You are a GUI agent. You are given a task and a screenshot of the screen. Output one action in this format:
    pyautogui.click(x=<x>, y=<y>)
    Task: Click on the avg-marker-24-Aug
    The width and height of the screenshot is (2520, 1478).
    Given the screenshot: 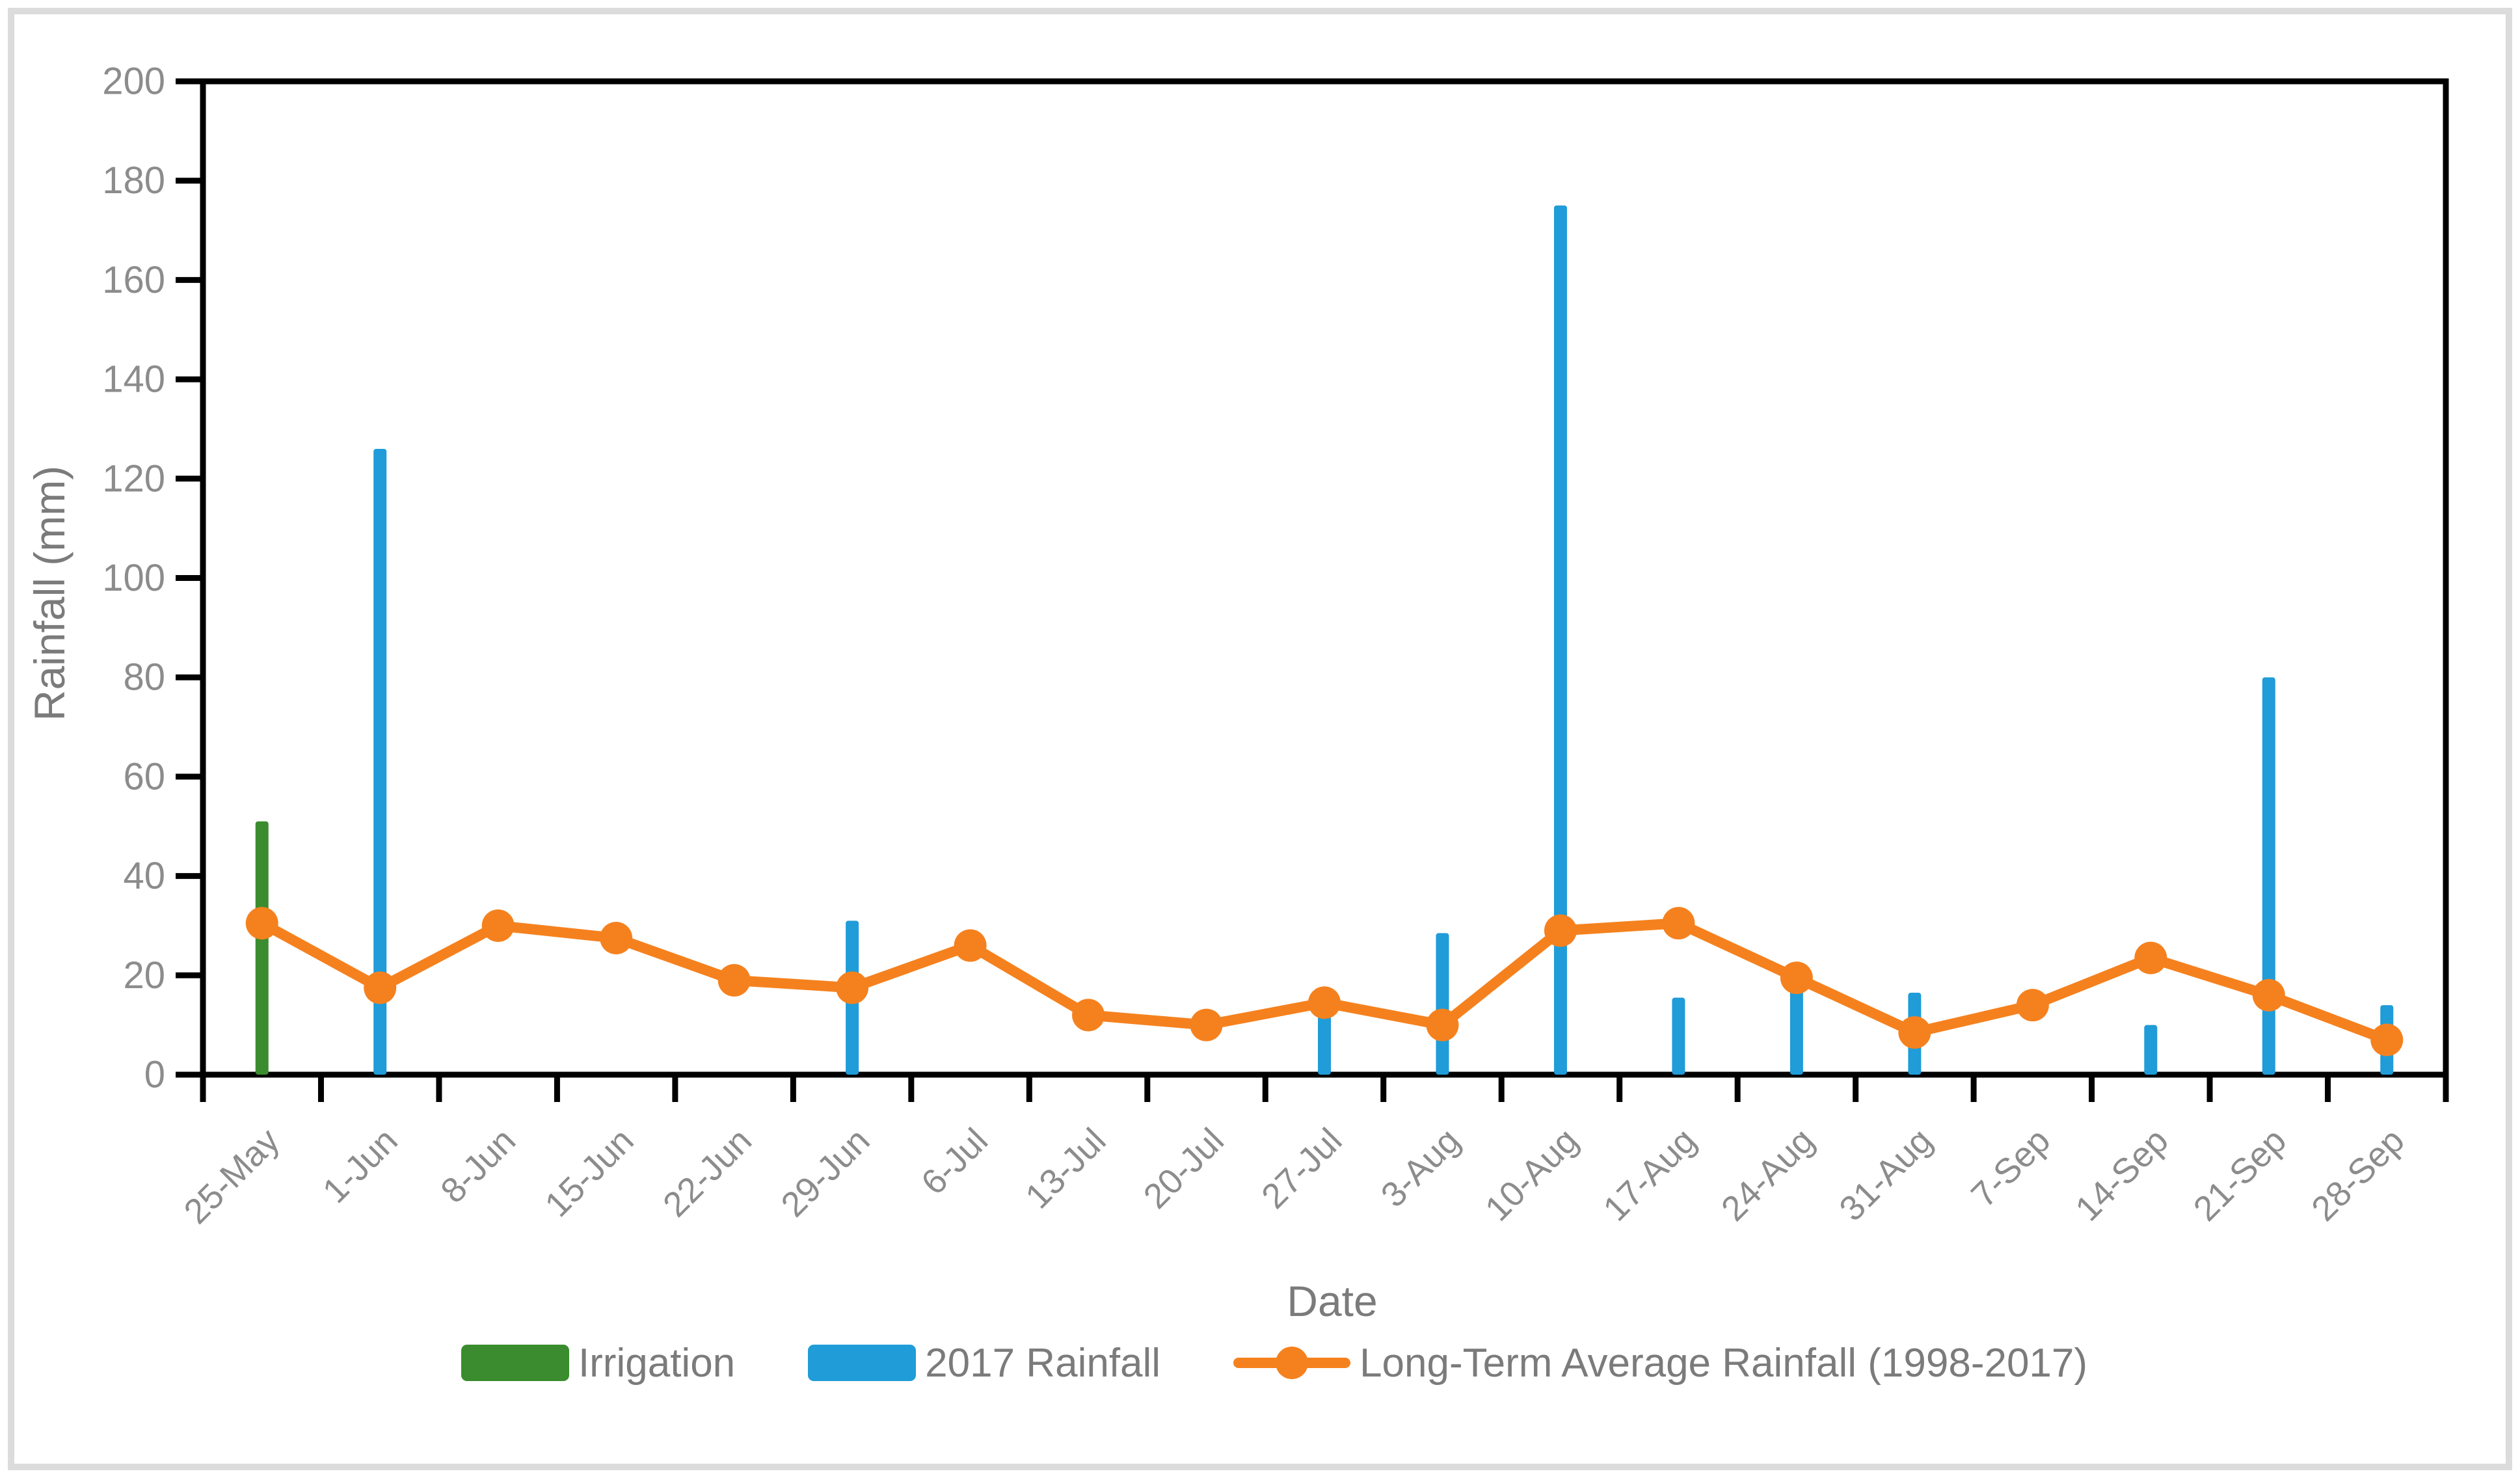 What is the action you would take?
    pyautogui.click(x=1796, y=978)
    